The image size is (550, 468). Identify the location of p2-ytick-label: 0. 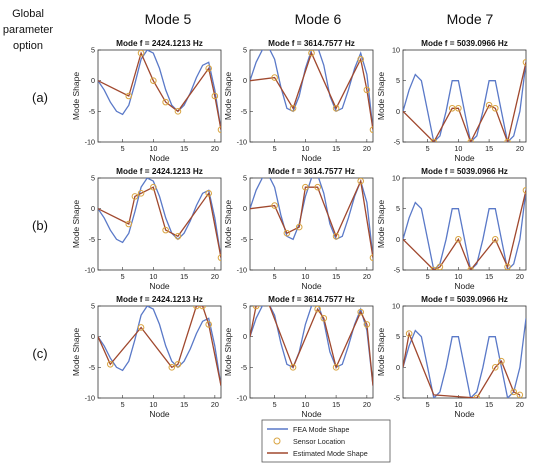
(398, 111).